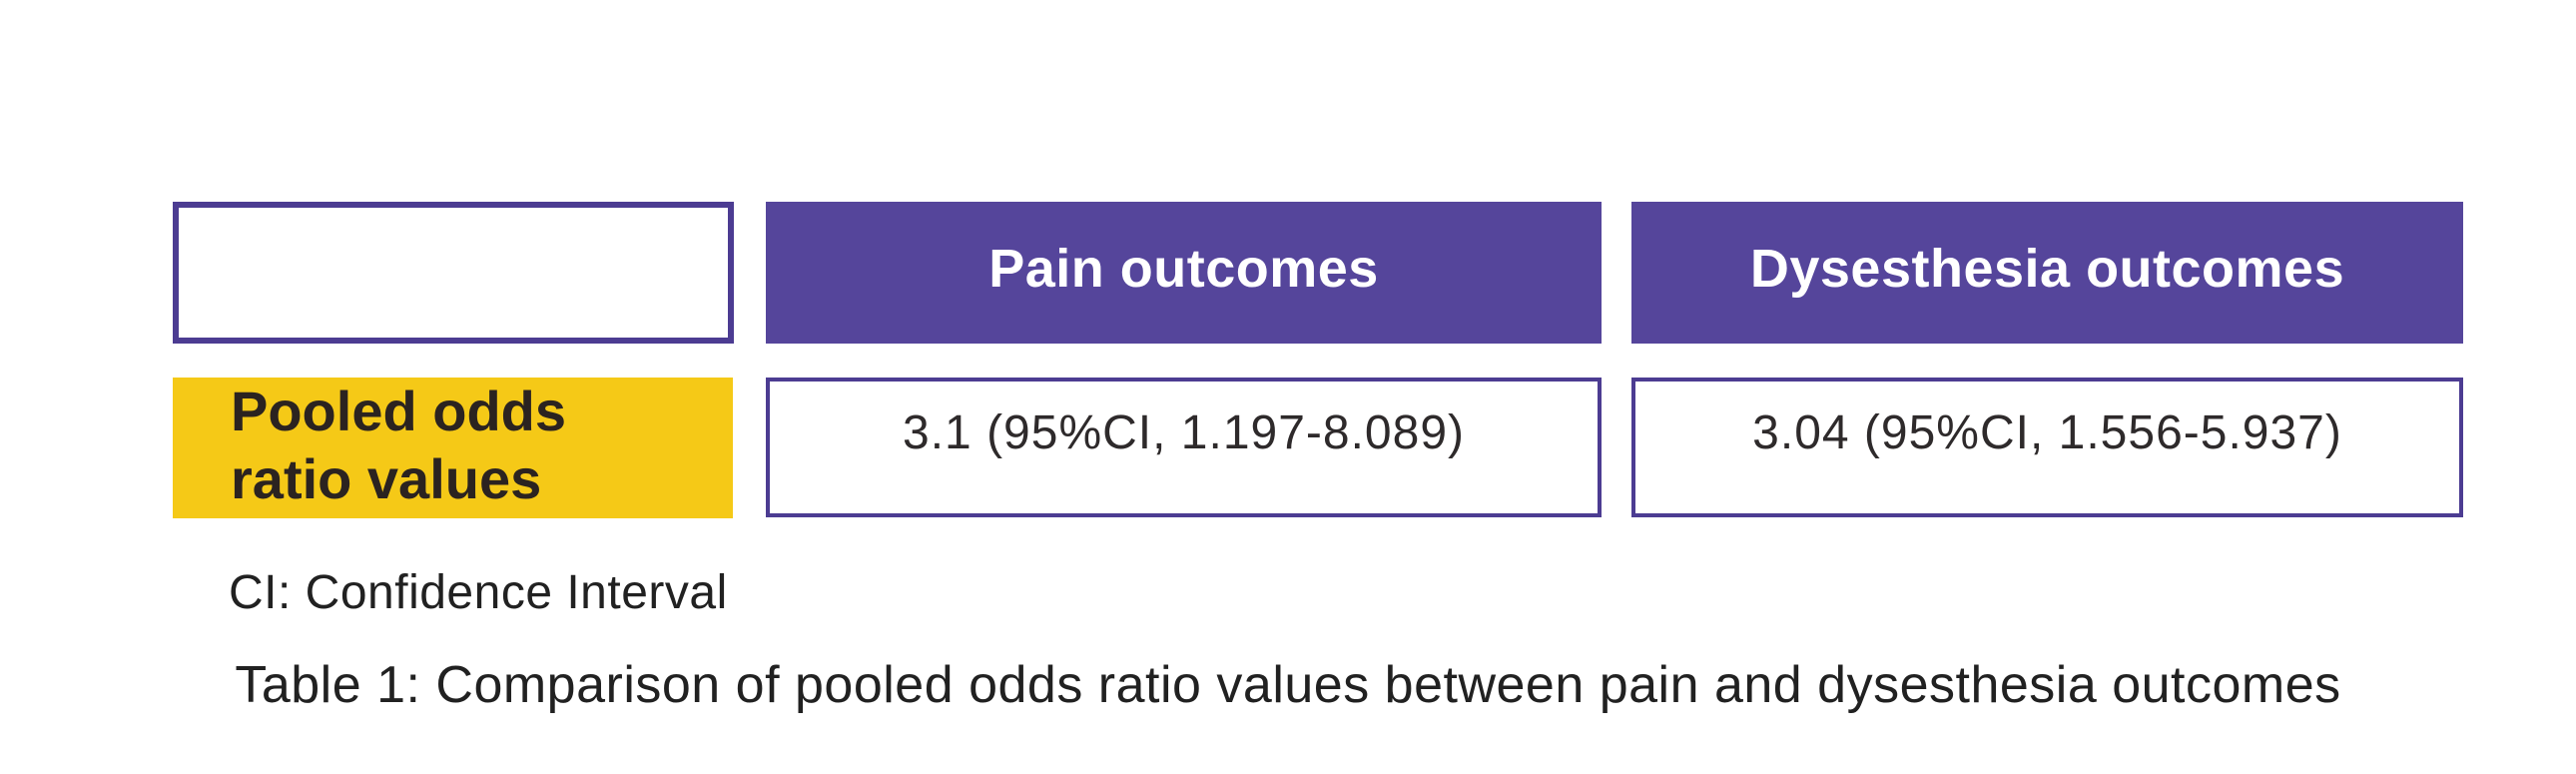 The height and width of the screenshot is (774, 2576). What do you see at coordinates (453, 273) in the screenshot?
I see `header-cell-empty` at bounding box center [453, 273].